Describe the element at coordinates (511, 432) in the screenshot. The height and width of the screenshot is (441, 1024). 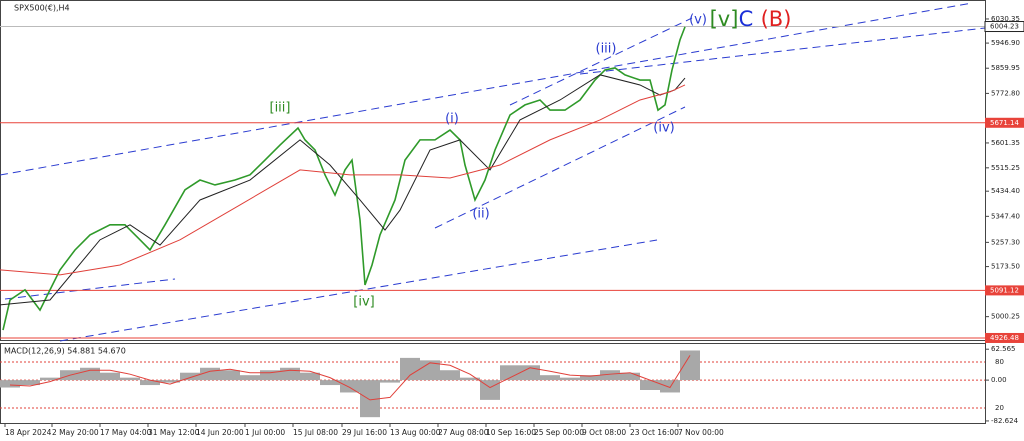
I see `x-tick-label: 10 Sep 16:00` at that location.